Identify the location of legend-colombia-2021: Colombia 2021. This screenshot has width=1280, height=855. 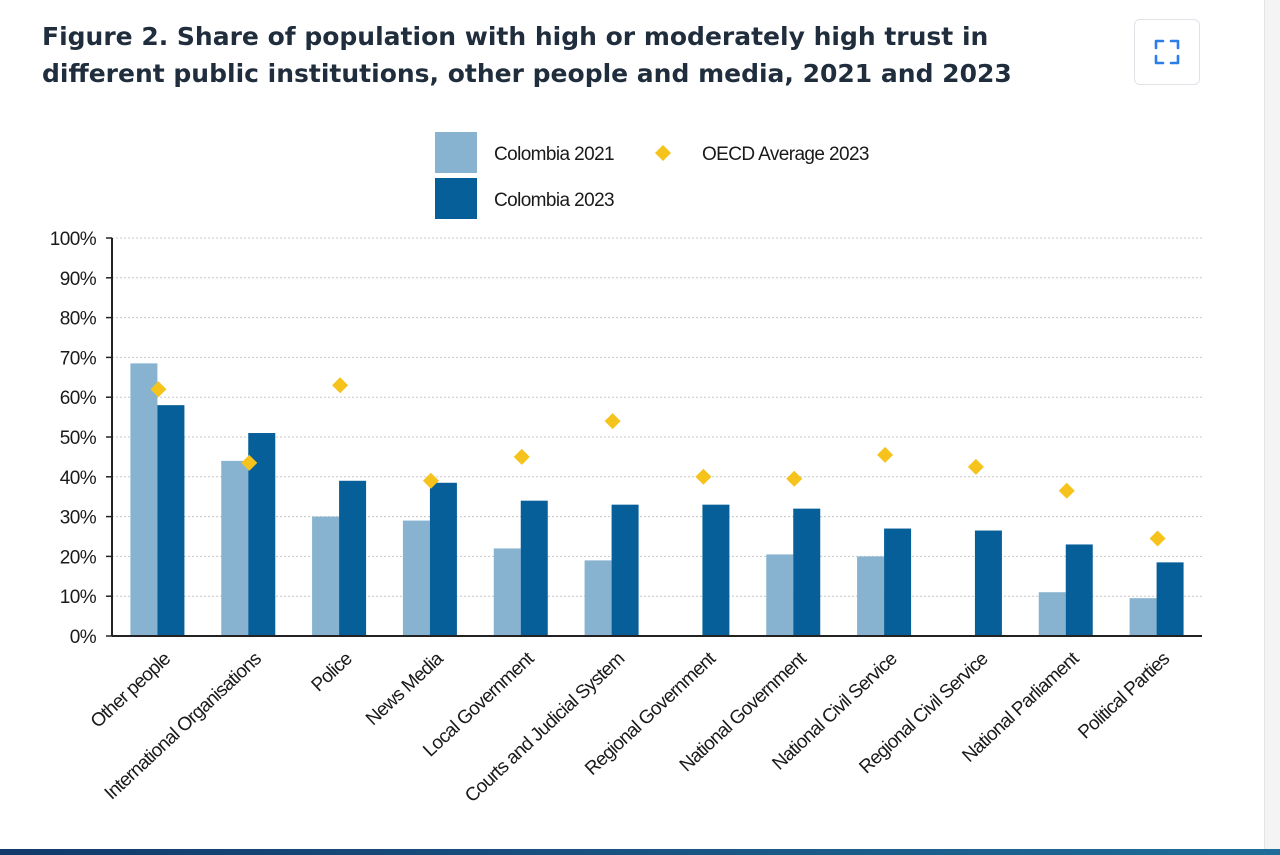
(525, 152).